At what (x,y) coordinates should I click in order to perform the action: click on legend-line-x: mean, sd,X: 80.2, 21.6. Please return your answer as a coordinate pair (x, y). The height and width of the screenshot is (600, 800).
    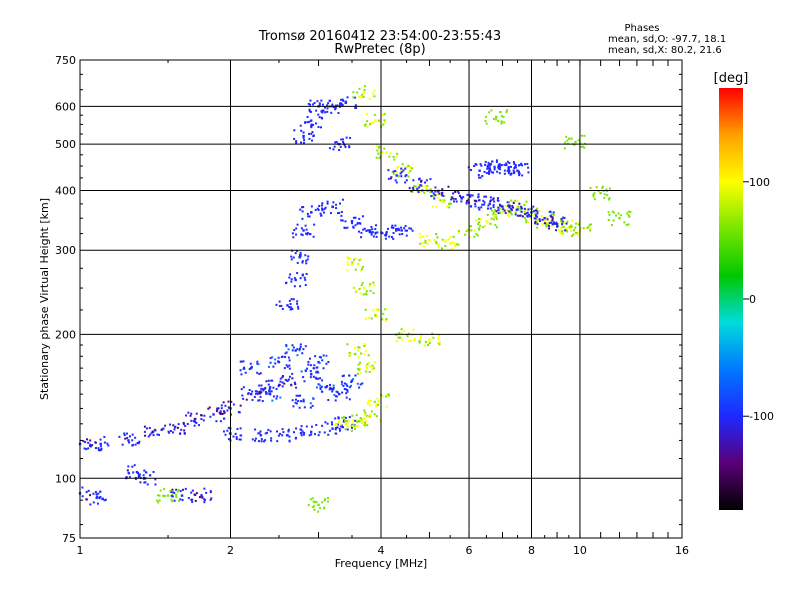
    Looking at the image, I should click on (665, 50).